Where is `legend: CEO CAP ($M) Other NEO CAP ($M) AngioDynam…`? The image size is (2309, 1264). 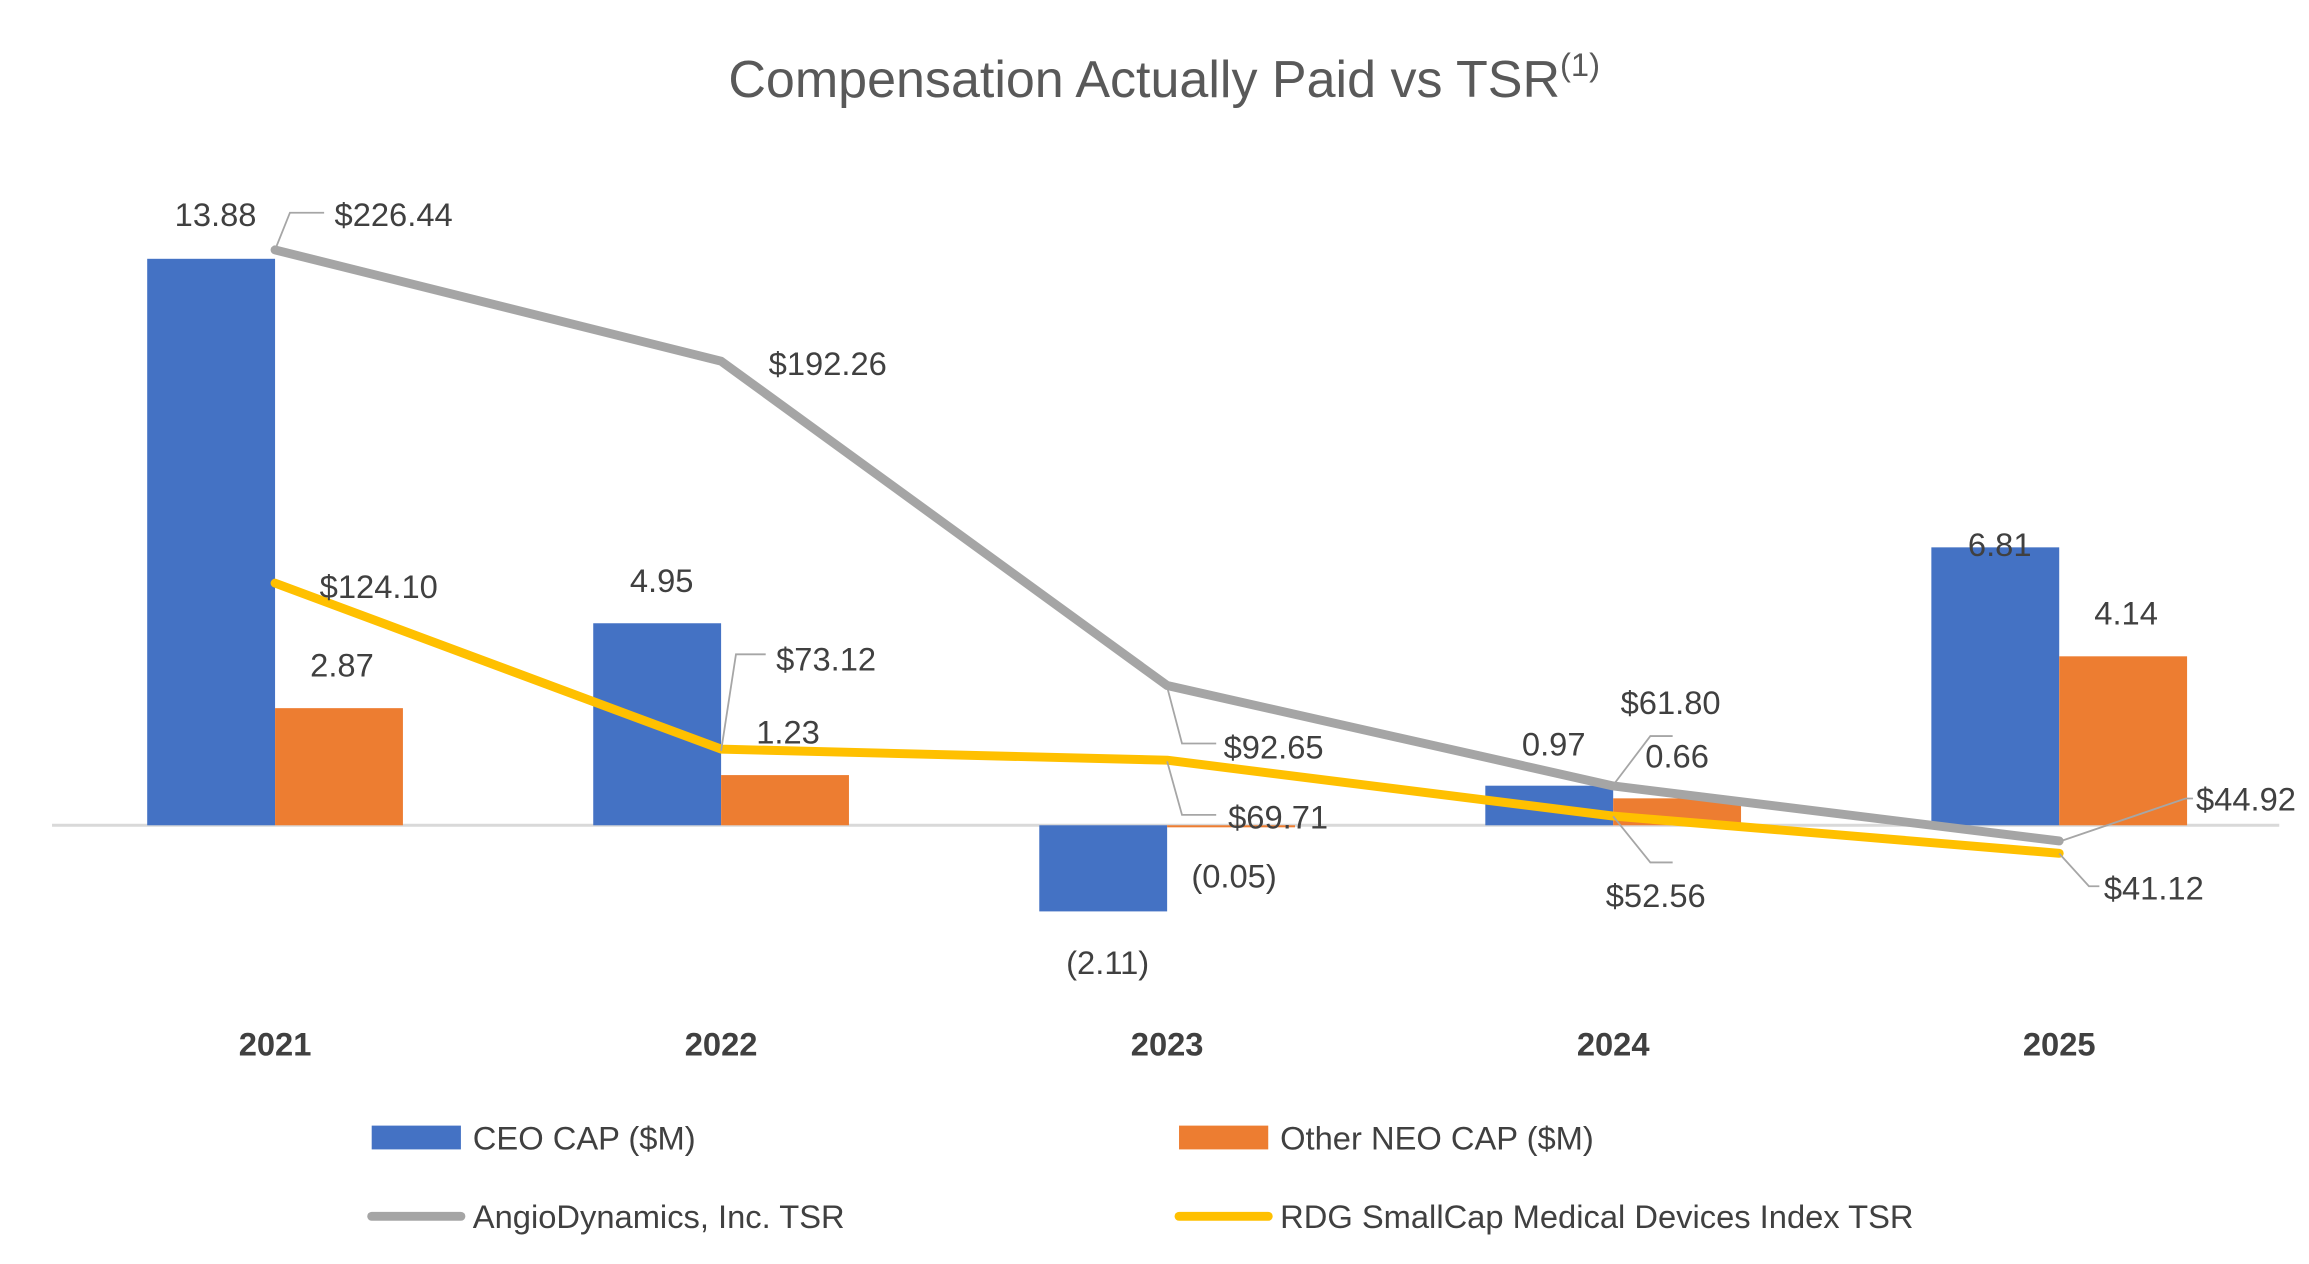
legend: CEO CAP ($M) Other NEO CAP ($M) AngioDynam… is located at coordinates (1140, 1177).